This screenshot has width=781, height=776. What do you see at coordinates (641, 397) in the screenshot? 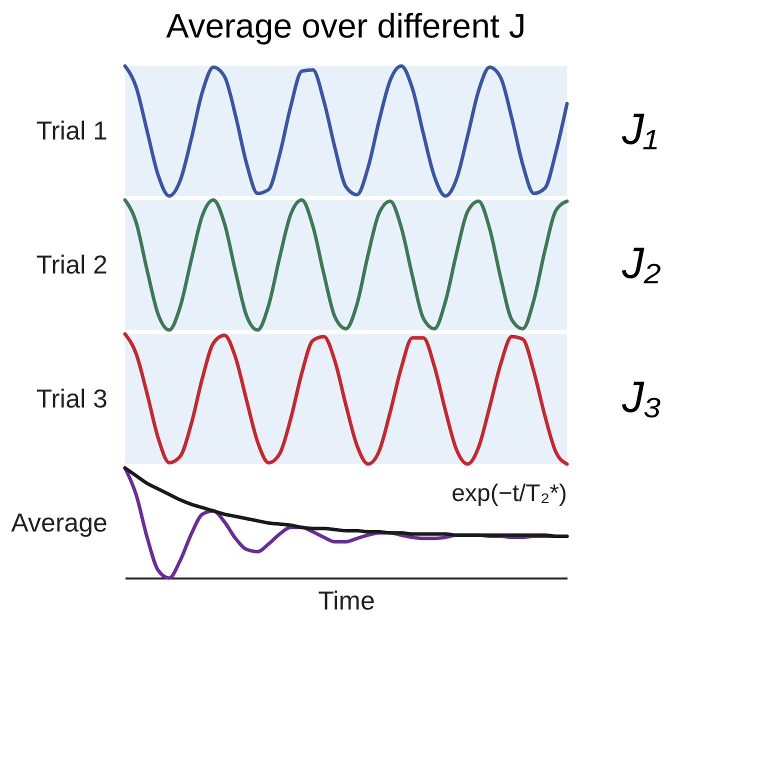
I see `text: J₃` at bounding box center [641, 397].